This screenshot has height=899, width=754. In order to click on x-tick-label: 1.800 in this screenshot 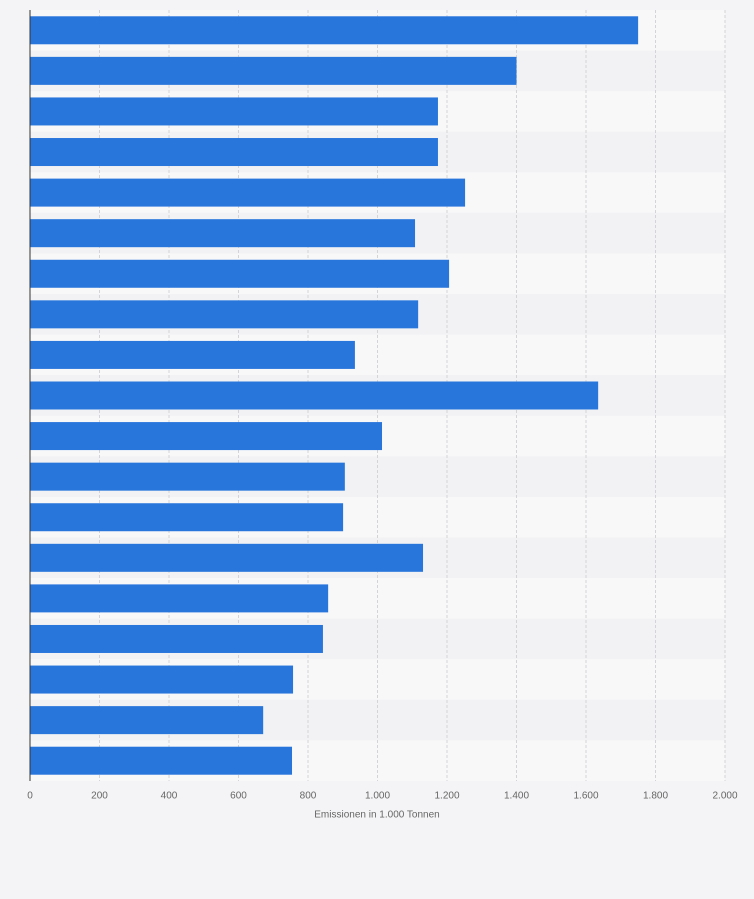, I will do `click(655, 796)`.